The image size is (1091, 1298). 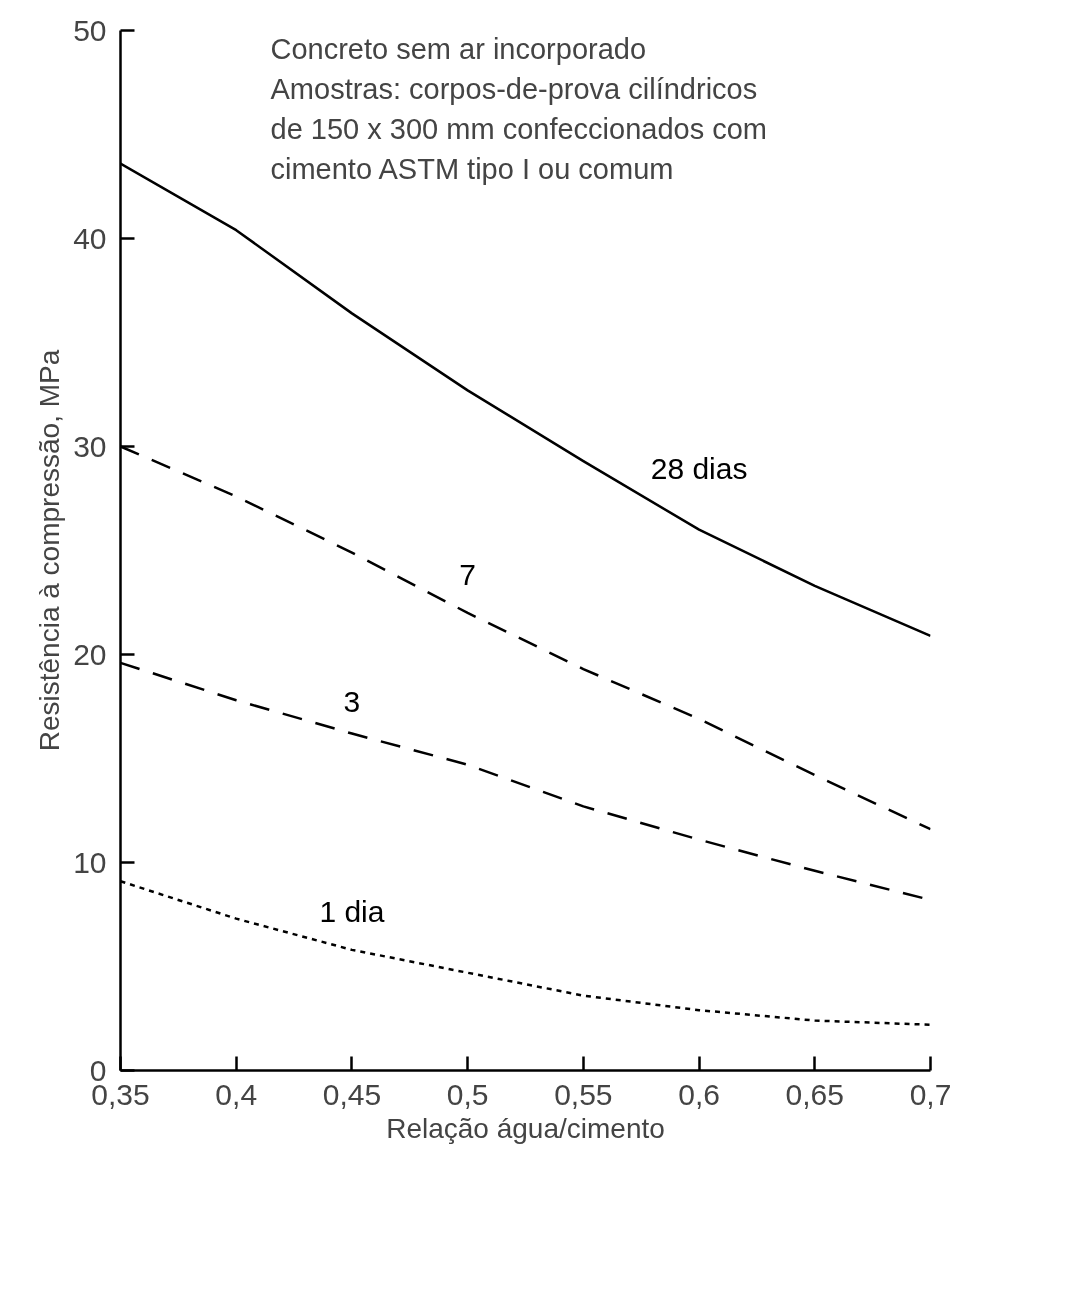 What do you see at coordinates (814, 1094) in the screenshot?
I see `x-tick-label: 0,65` at bounding box center [814, 1094].